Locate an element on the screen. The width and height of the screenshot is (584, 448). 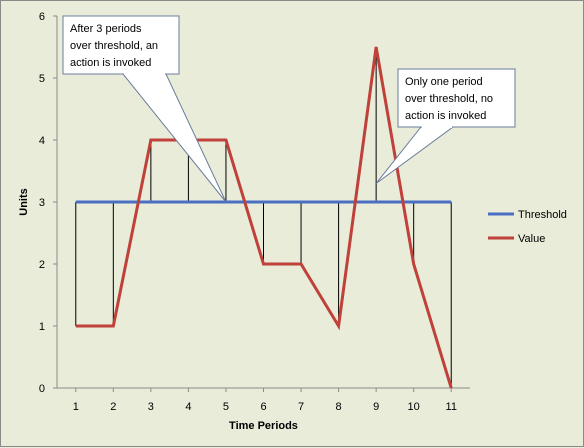
callout-text-line: over threshold, no is located at coordinates (449, 99).